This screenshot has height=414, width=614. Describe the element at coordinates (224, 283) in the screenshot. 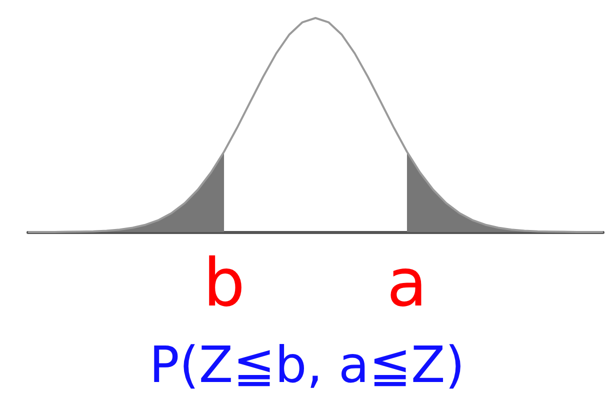

I see `x-tick-label: b` at that location.